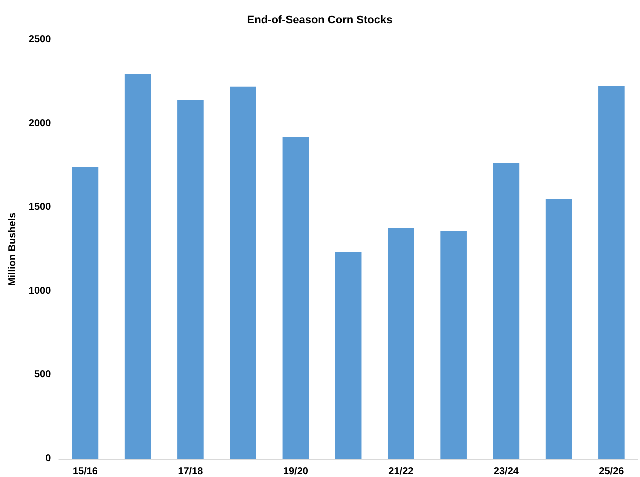 The image size is (640, 477). I want to click on x-tick-label: 23/24, so click(507, 471).